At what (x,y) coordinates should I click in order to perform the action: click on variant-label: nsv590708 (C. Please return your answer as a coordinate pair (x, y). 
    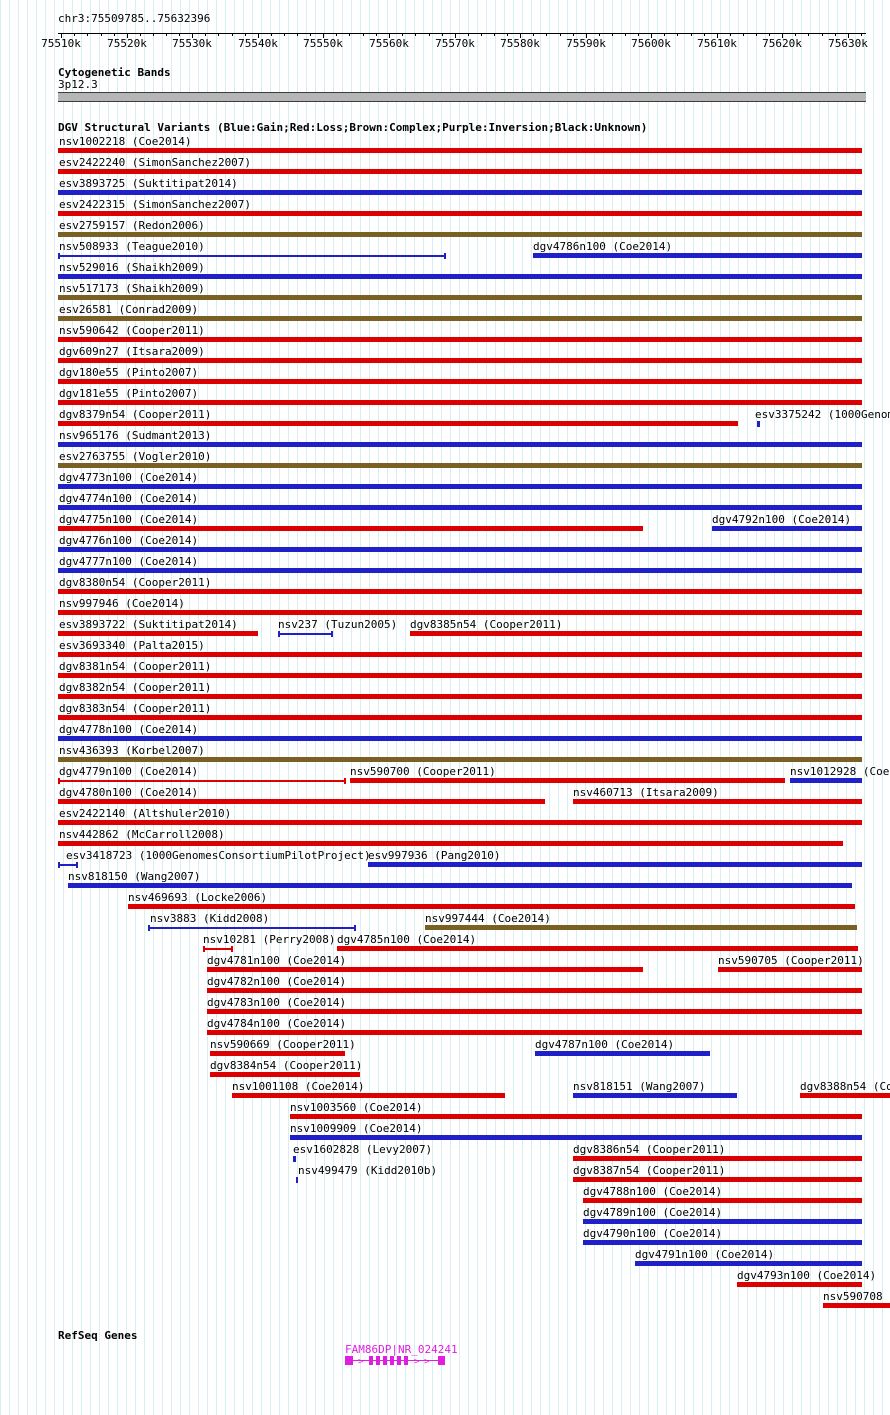
    Looking at the image, I should click on (856, 1296).